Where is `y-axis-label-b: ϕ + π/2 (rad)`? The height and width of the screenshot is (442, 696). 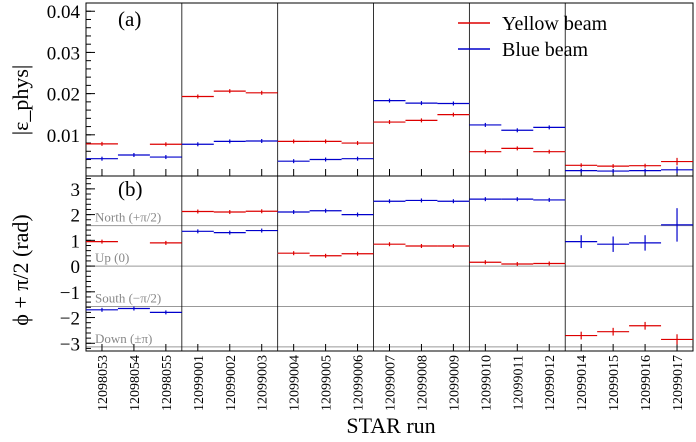
y-axis-label-b: ϕ + π/2 (rad) is located at coordinates (20, 269).